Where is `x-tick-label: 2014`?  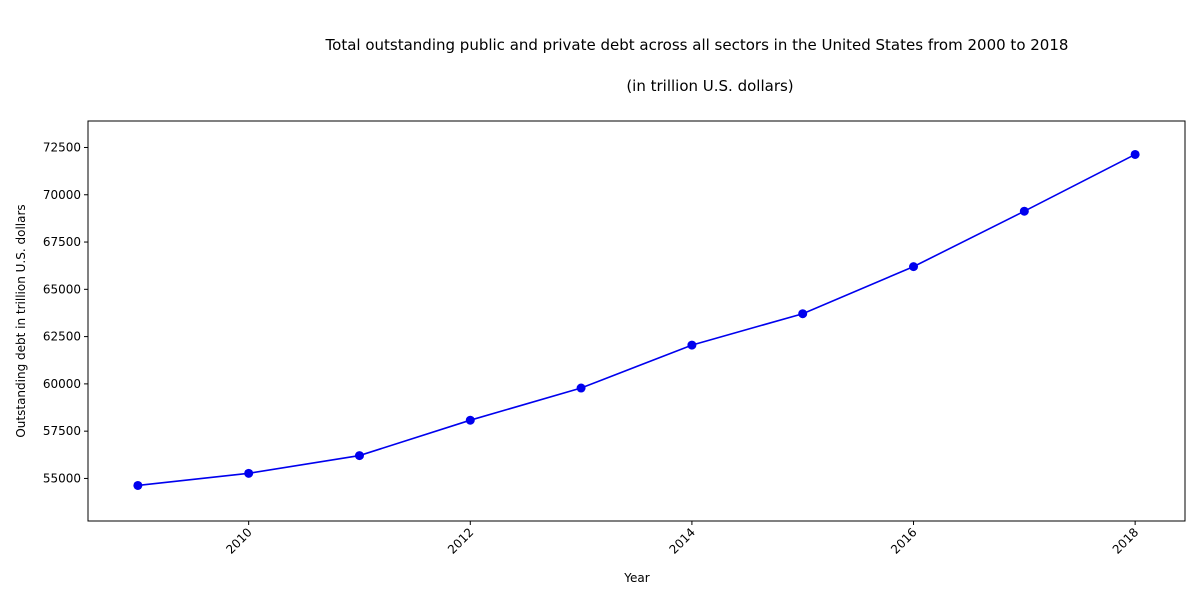 x-tick-label: 2014 is located at coordinates (682, 540).